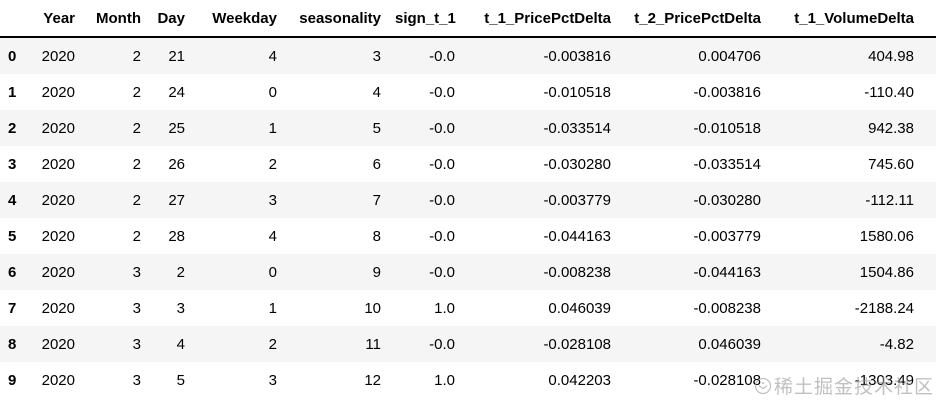 The width and height of the screenshot is (936, 408). I want to click on table-cell: 26, so click(176, 164).